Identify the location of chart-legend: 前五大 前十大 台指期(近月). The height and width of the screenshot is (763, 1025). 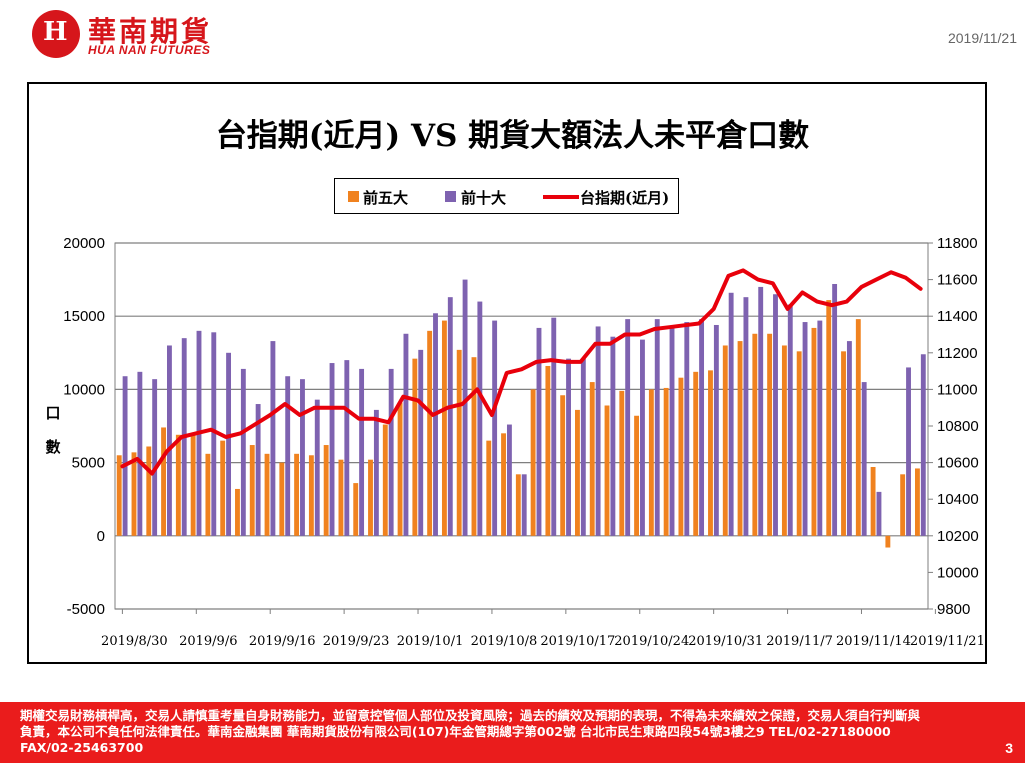
(506, 196).